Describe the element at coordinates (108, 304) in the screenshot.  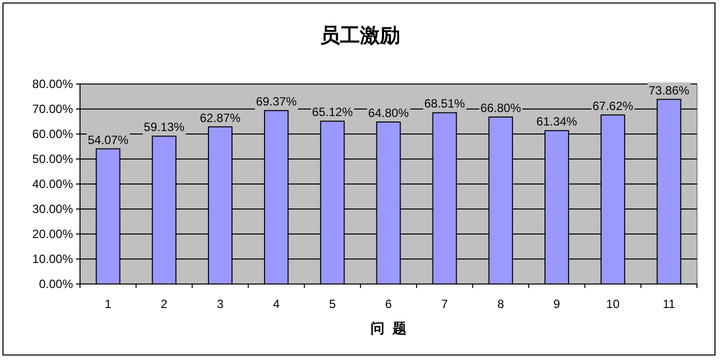
I see `x-tick-label: 1` at that location.